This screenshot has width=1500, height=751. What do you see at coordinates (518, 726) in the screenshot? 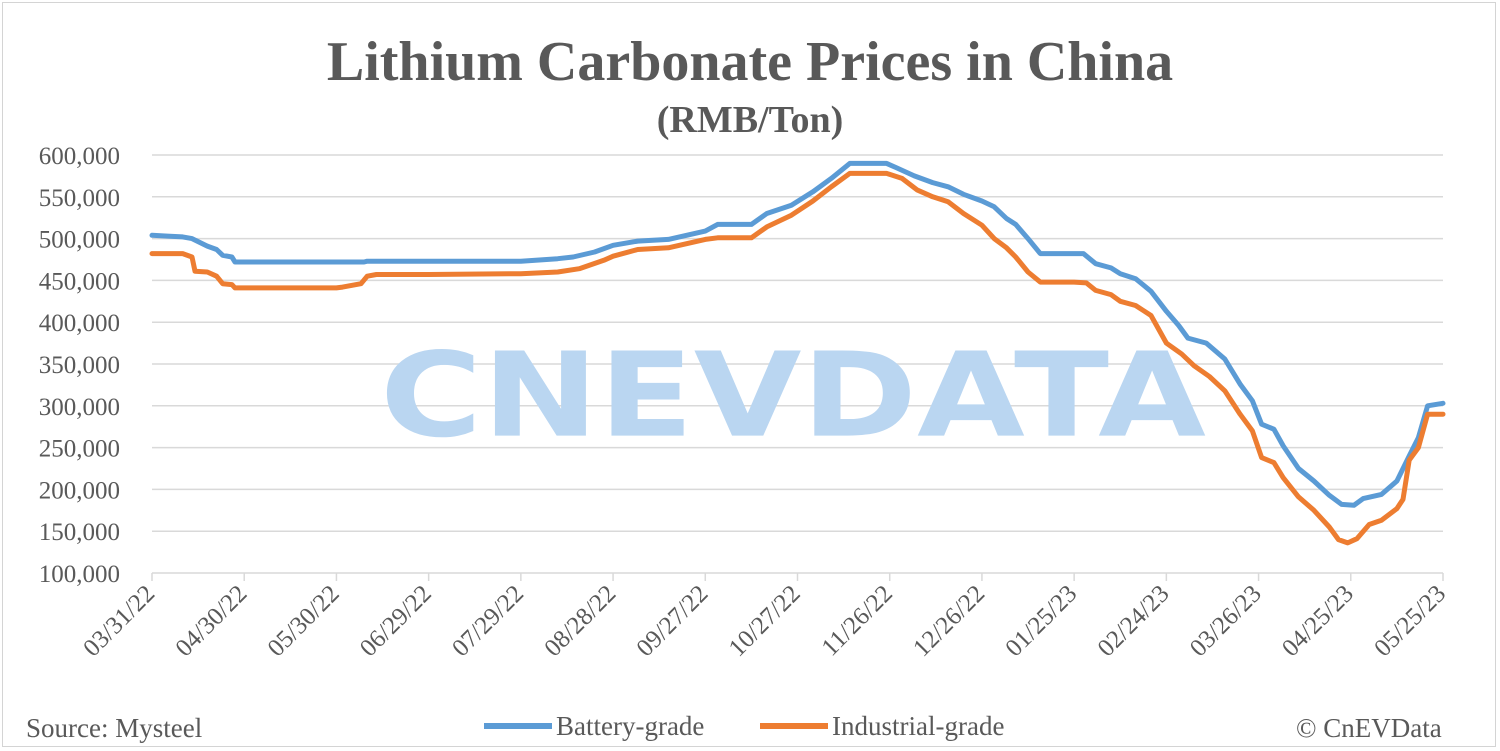
I see `legend-swatch-battery` at bounding box center [518, 726].